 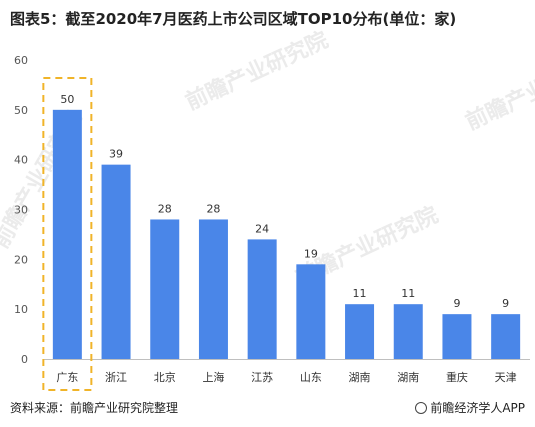 I want to click on x-category-label: 天津, so click(x=506, y=377).